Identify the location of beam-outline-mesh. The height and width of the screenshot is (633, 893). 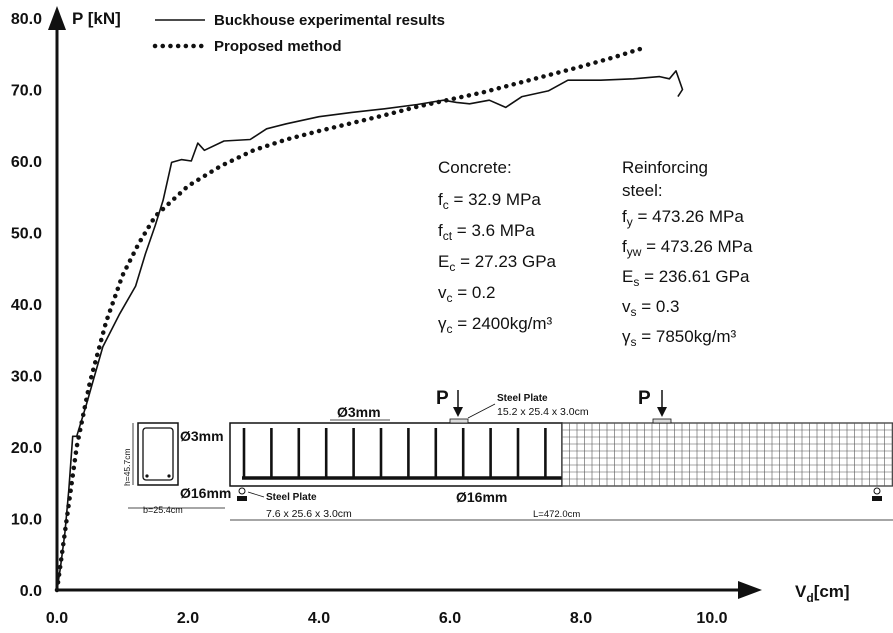
(727, 454).